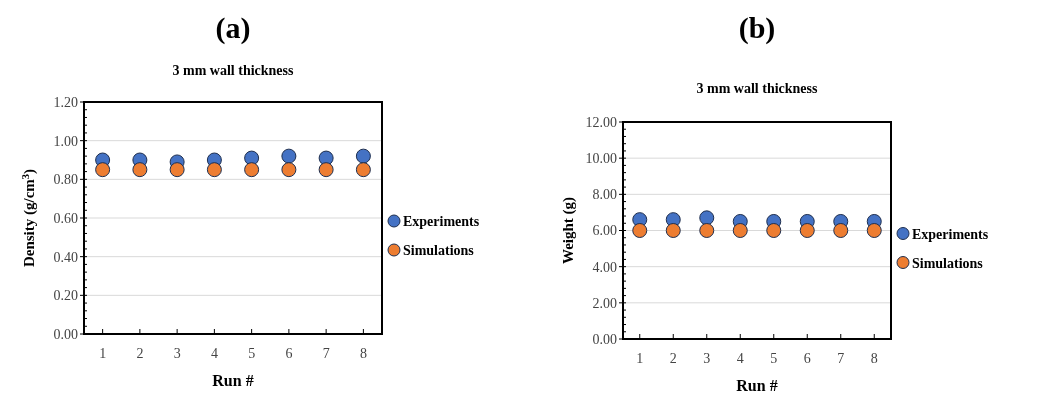  Describe the element at coordinates (65, 257) in the screenshot. I see `y-tick-label: 0.40` at that location.